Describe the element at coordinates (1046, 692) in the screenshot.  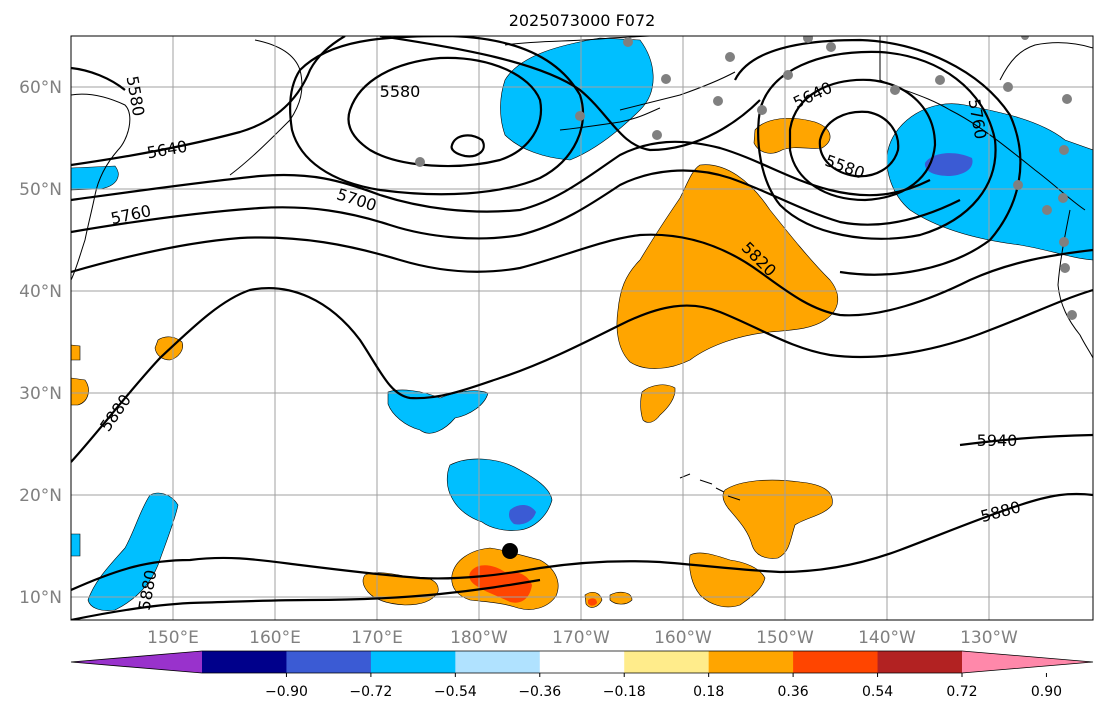
I see `colorbar-tick-label: 0.90` at that location.